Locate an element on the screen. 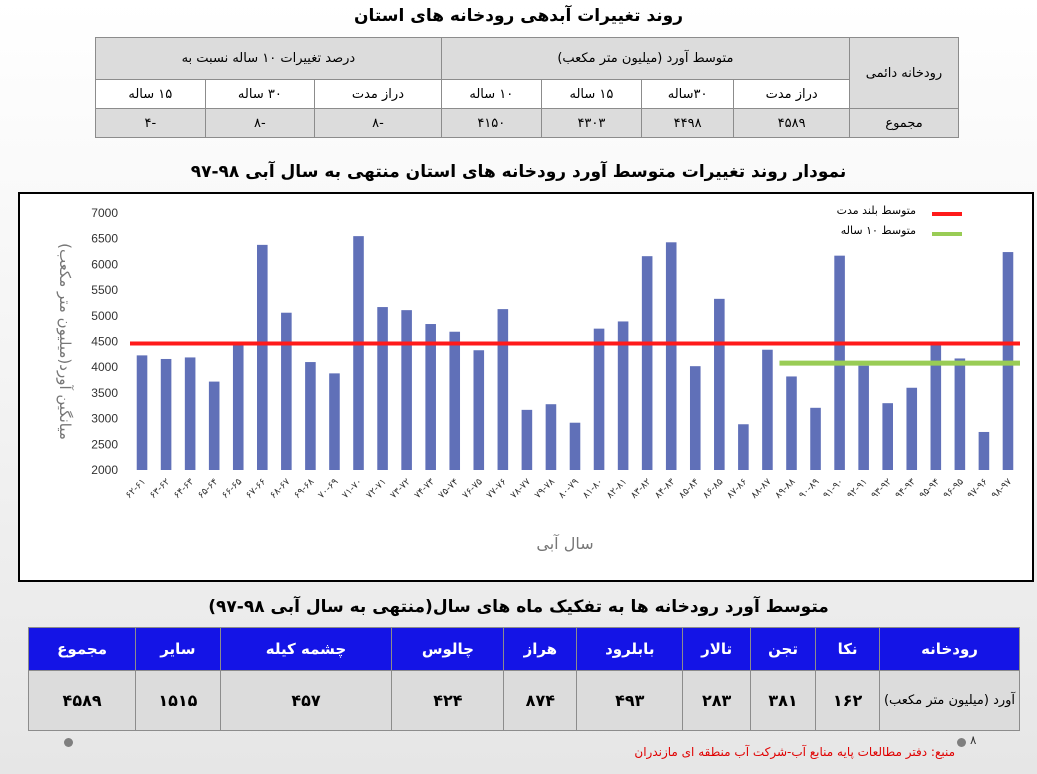  x-tick-label: ۷۰-۶۹ is located at coordinates (328, 488).